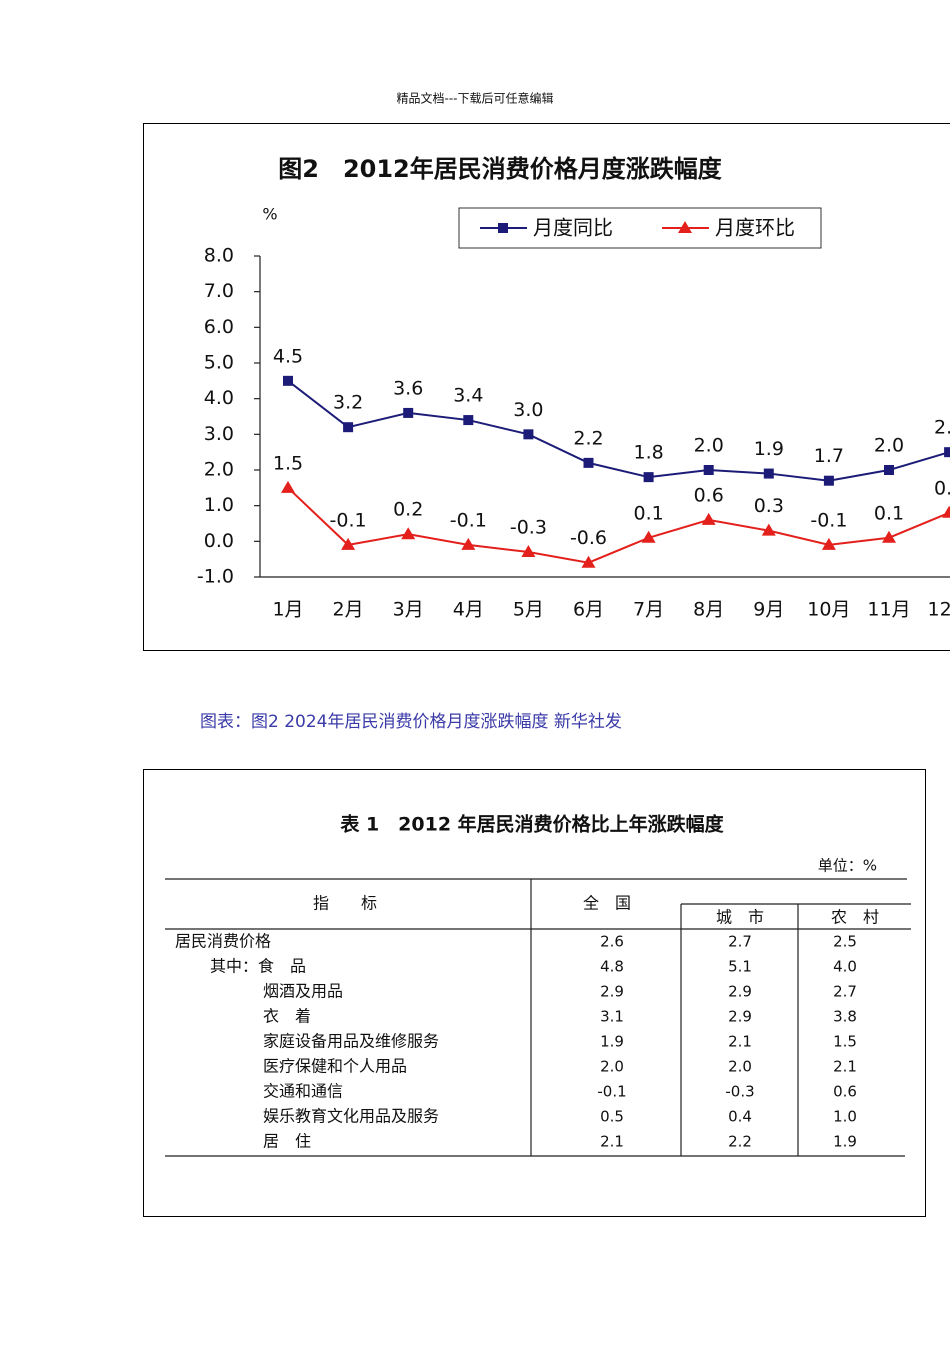 This screenshot has height=1348, width=950. Describe the element at coordinates (219, 363) in the screenshot. I see `y-tick-label: 5.0` at that location.